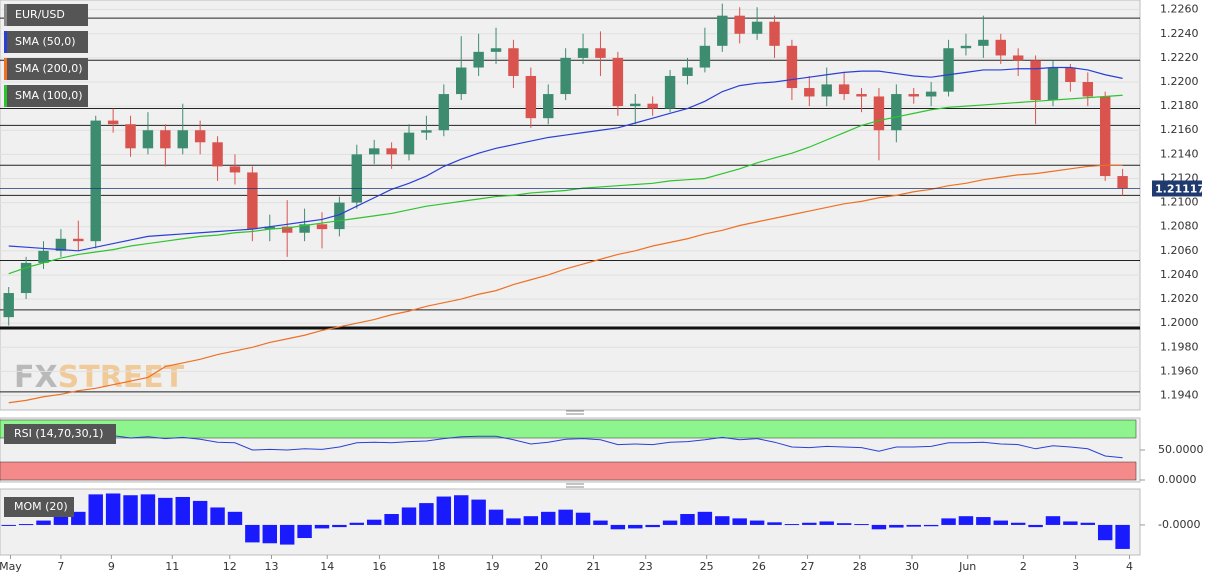 The width and height of the screenshot is (1223, 578). Describe the element at coordinates (1180, 188) in the screenshot. I see `last-price-label: 1.21117` at that location.